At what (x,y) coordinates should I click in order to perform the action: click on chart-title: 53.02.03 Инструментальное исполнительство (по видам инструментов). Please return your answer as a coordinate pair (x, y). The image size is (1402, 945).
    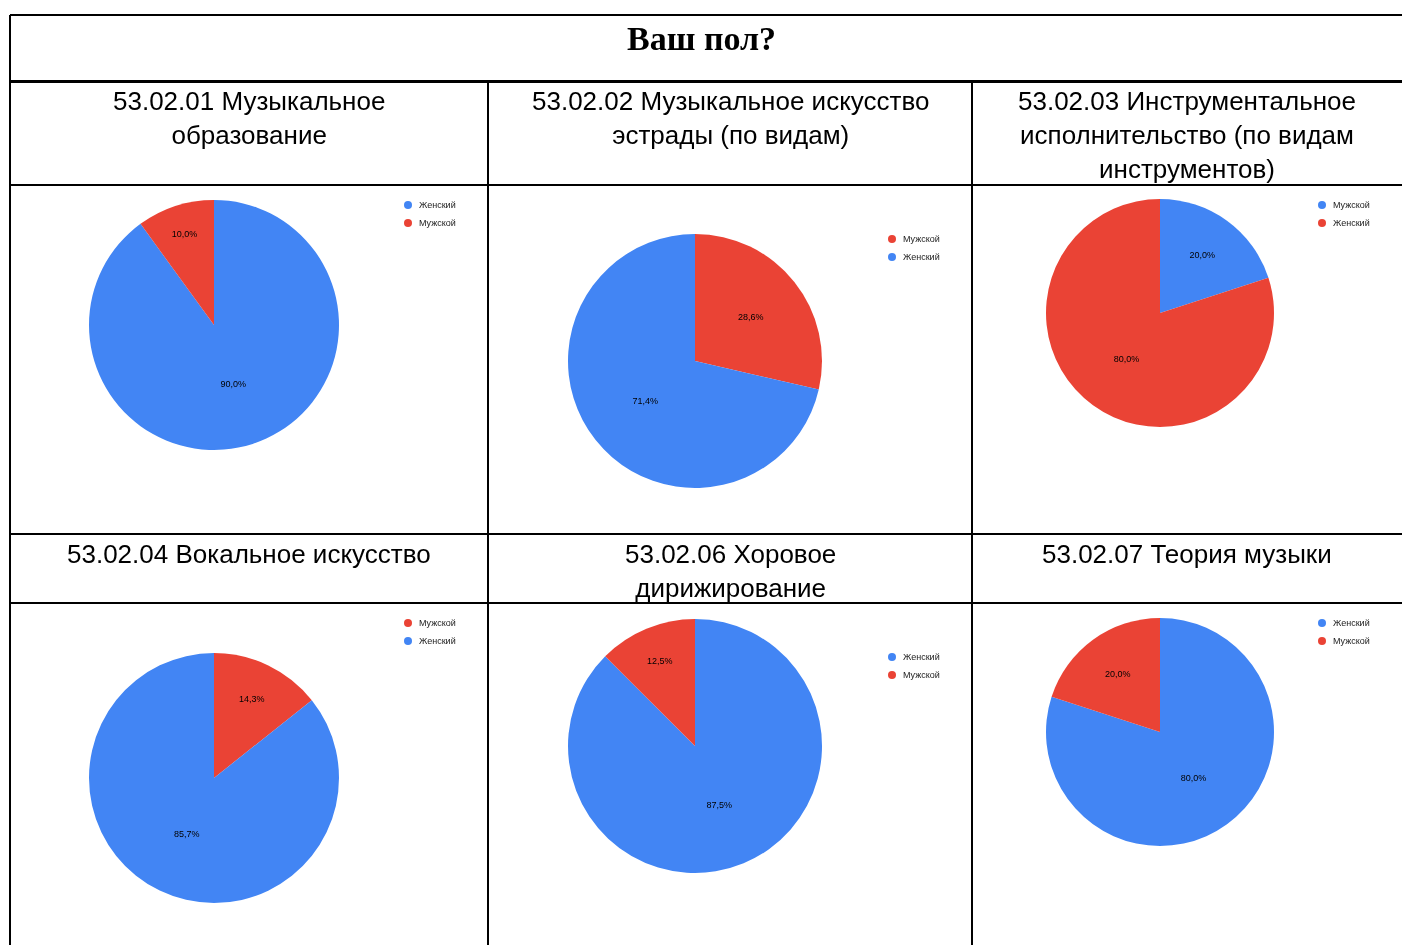
    Looking at the image, I should click on (1187, 135).